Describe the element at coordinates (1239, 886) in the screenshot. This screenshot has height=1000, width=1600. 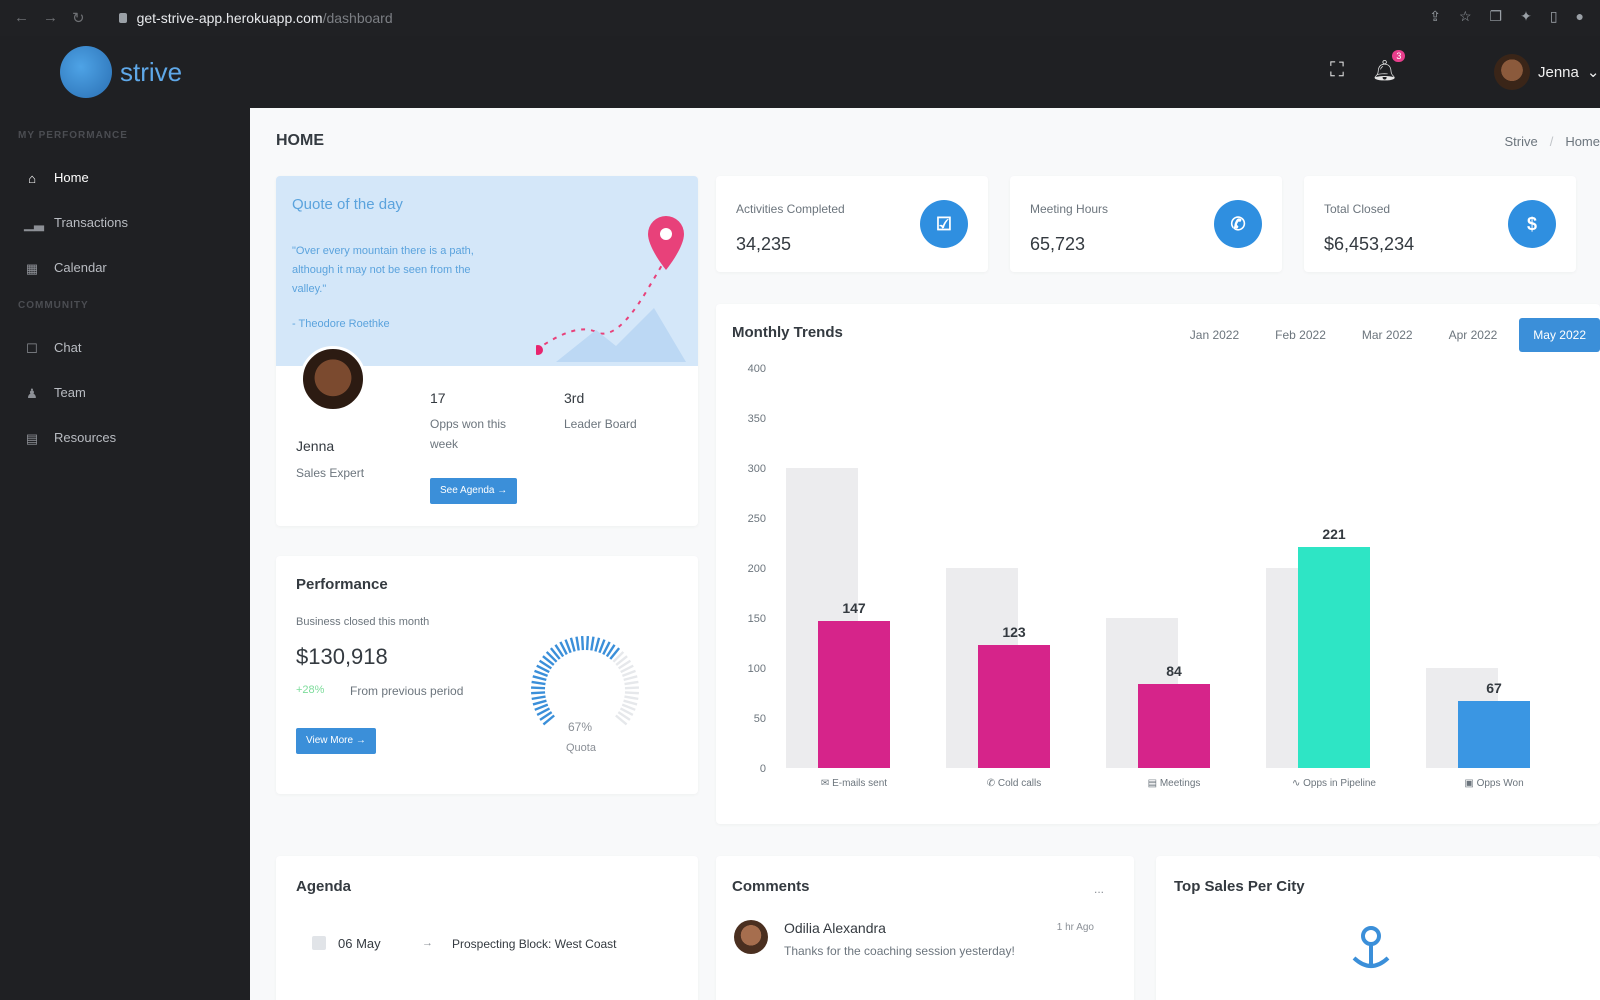
I see `top-sales-title: Top Sales Per City` at that location.